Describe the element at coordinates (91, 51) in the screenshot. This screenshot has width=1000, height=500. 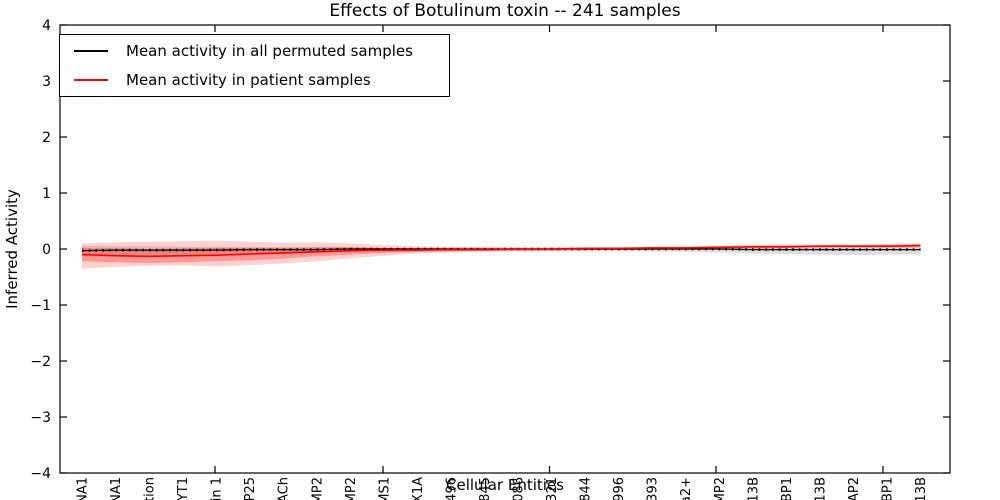
I see `permuted-line-sample` at that location.